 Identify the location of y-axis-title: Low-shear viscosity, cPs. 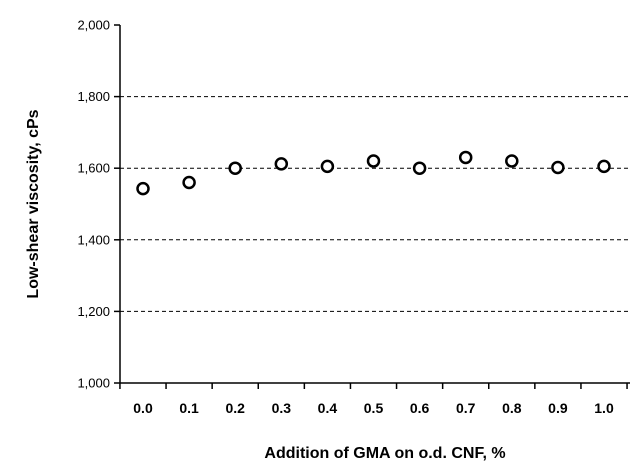
(33, 203).